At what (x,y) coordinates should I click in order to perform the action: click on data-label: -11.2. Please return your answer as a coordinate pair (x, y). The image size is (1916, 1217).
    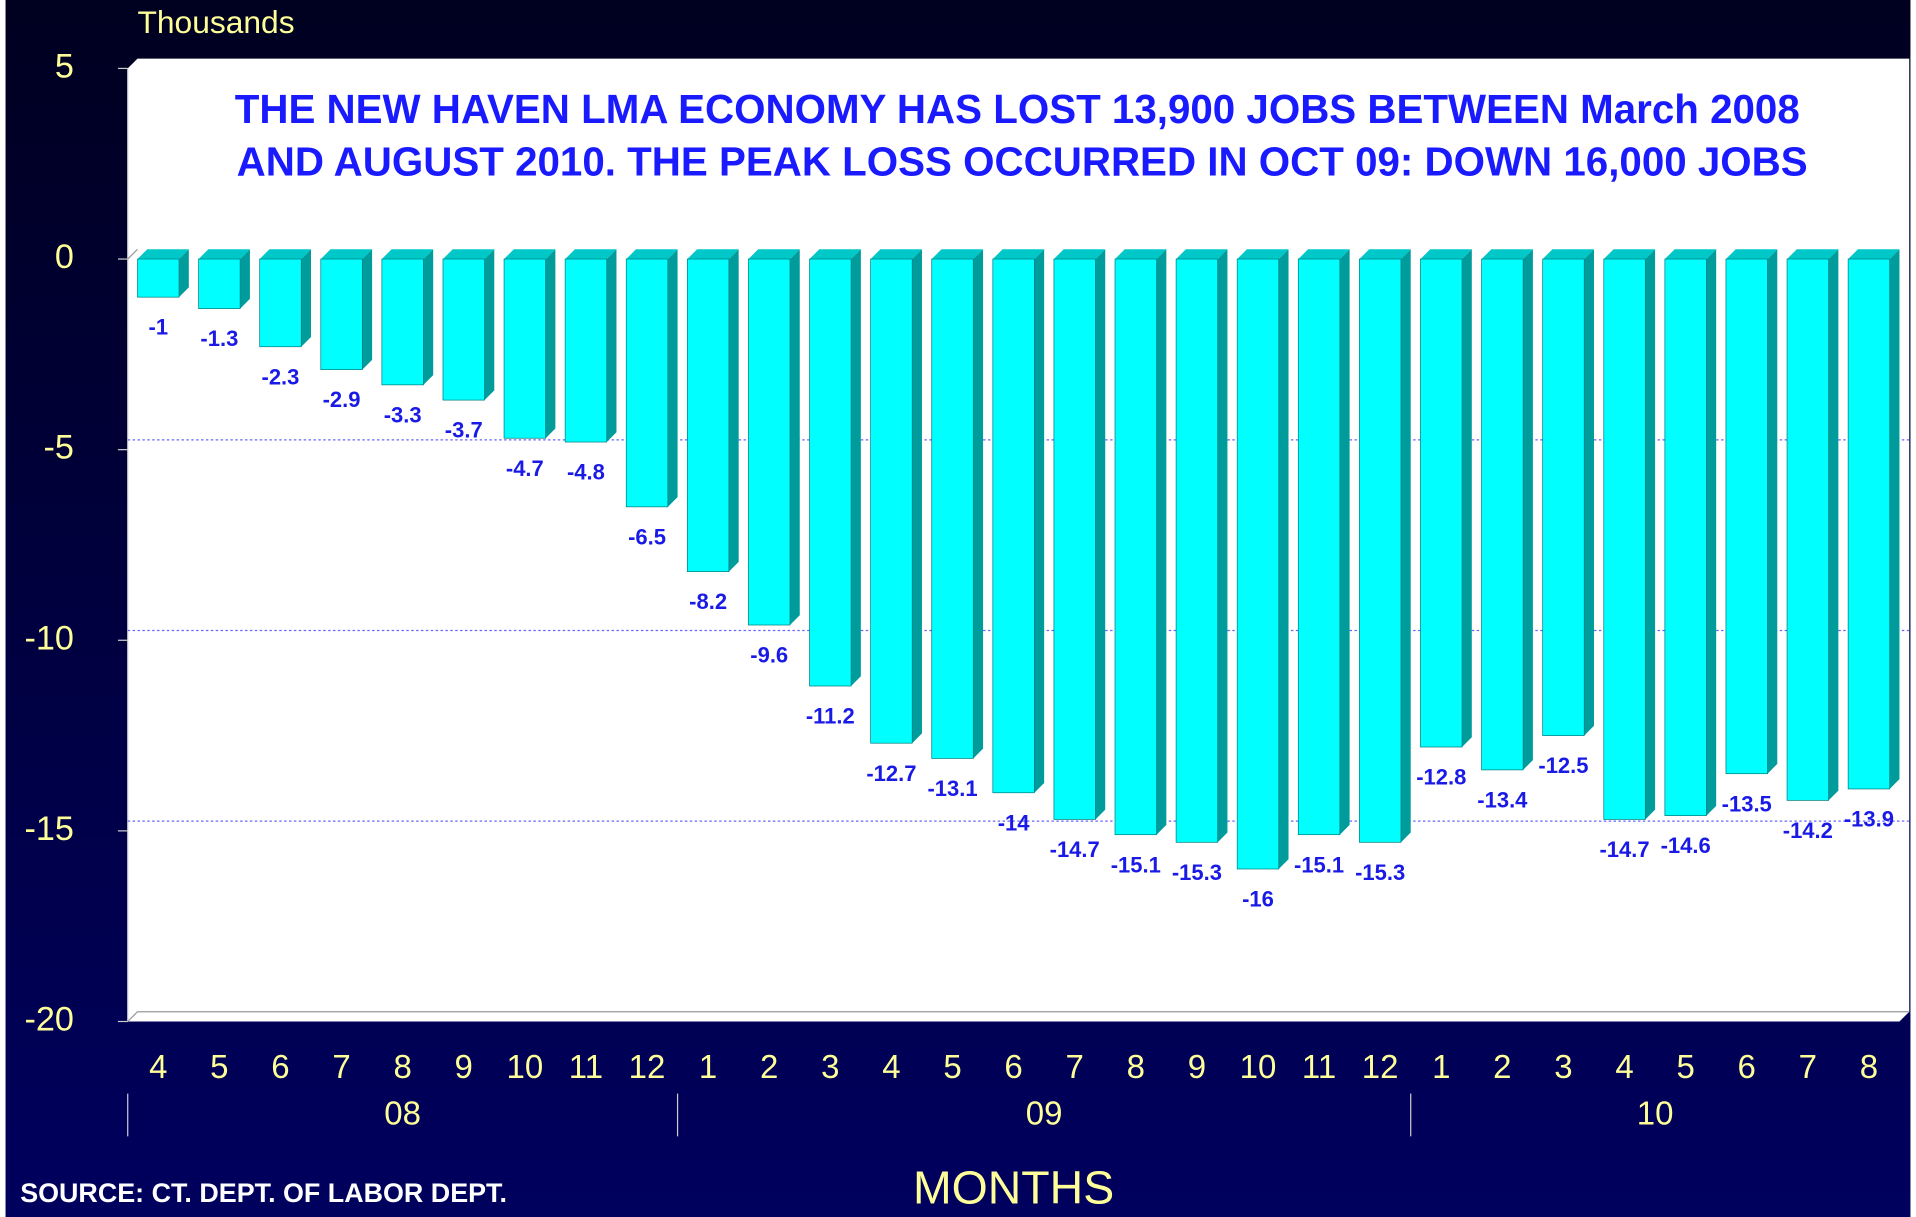
    Looking at the image, I should click on (830, 716).